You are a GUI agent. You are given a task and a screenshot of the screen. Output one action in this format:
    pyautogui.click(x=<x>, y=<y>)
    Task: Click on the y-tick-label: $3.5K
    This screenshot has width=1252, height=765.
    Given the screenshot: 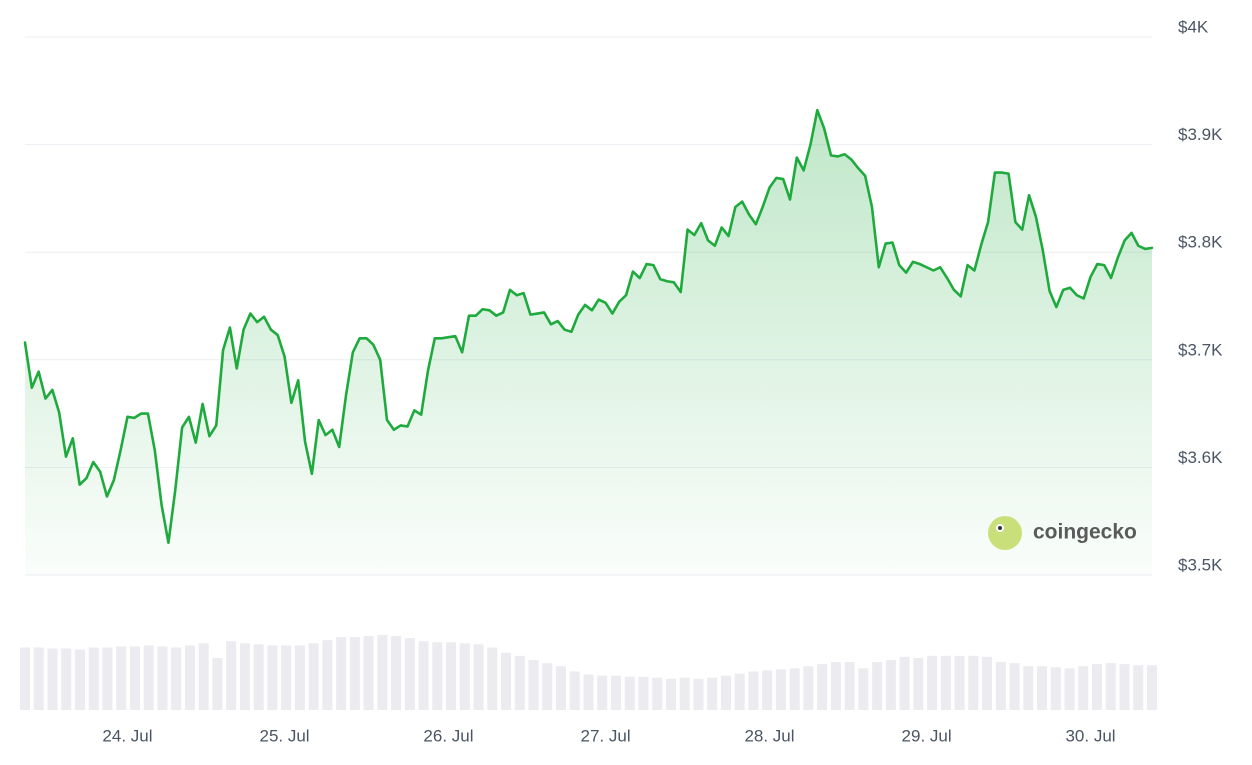 What is the action you would take?
    pyautogui.click(x=1200, y=564)
    